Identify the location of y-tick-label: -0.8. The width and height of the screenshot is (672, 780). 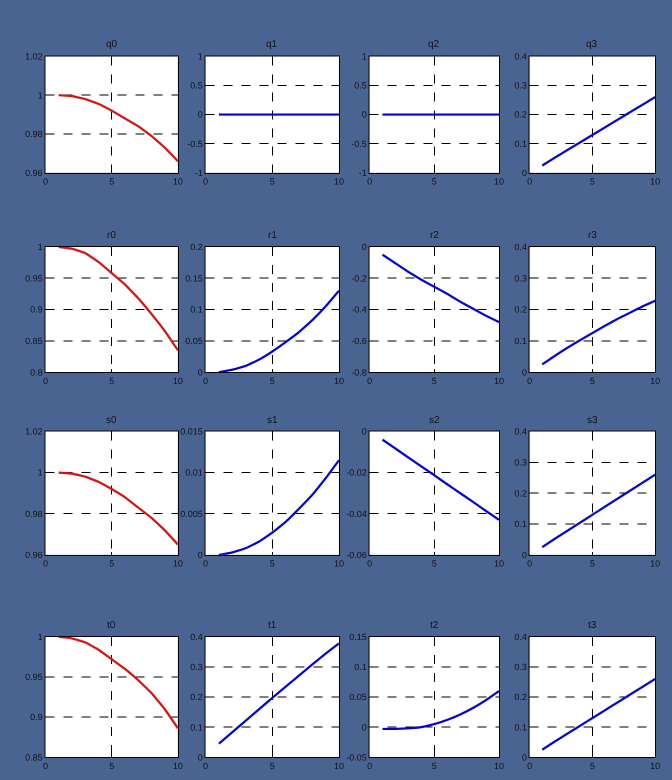
(359, 372).